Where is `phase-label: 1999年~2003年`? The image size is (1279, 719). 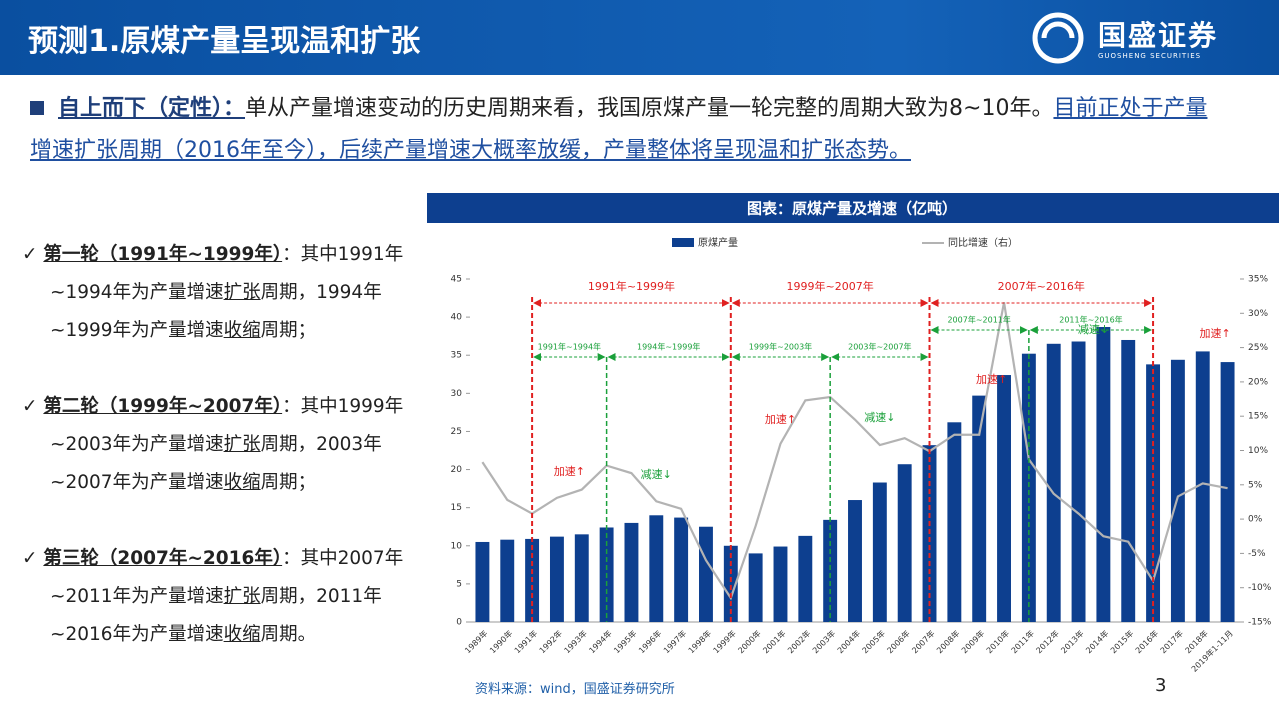
phase-label: 1999年~2003年 is located at coordinates (780, 347).